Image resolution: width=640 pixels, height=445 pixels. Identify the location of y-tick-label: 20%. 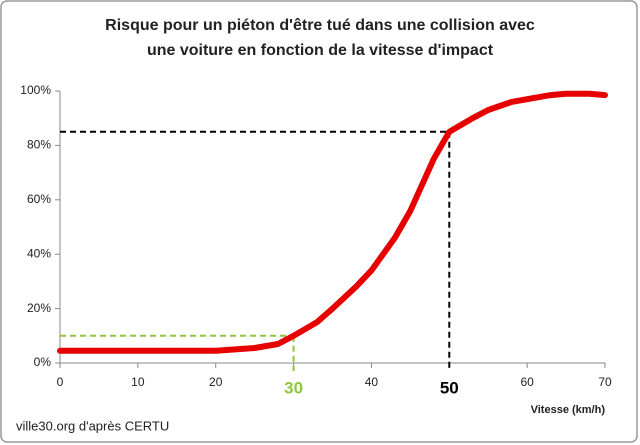
(39, 308).